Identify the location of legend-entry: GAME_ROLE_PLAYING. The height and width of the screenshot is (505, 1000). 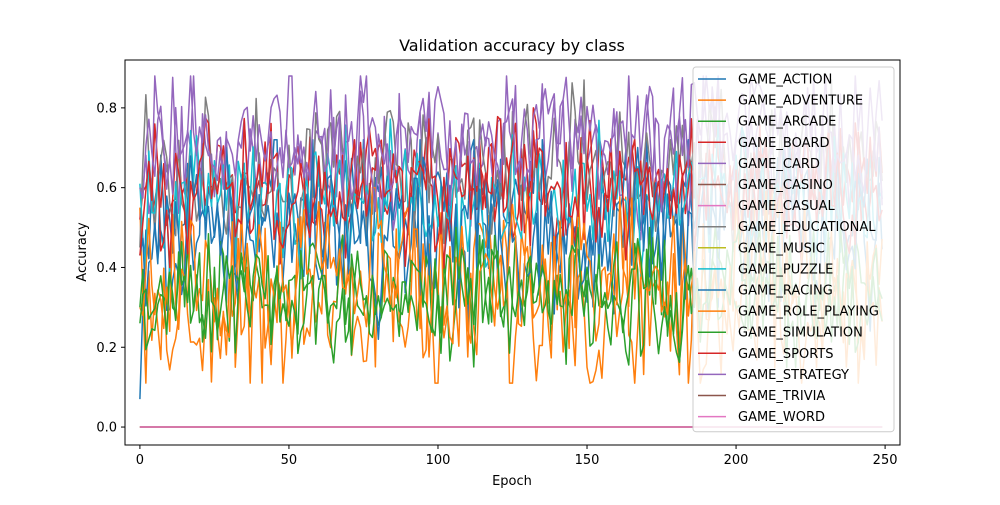
(808, 312).